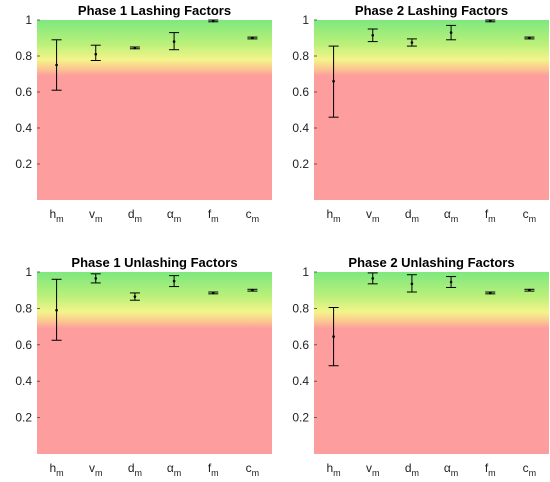 This screenshot has width=550, height=482. Describe the element at coordinates (154, 262) in the screenshot. I see `chart-title: Phase 1 Unlashing Factors` at that location.